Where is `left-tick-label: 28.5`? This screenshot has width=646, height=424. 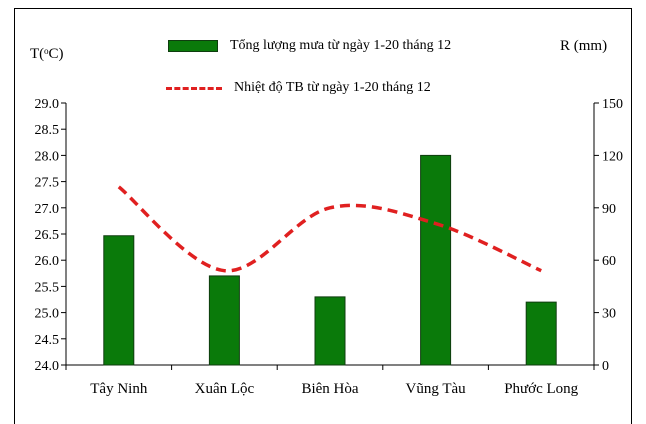 left-tick-label: 28.5 is located at coordinates (47, 130).